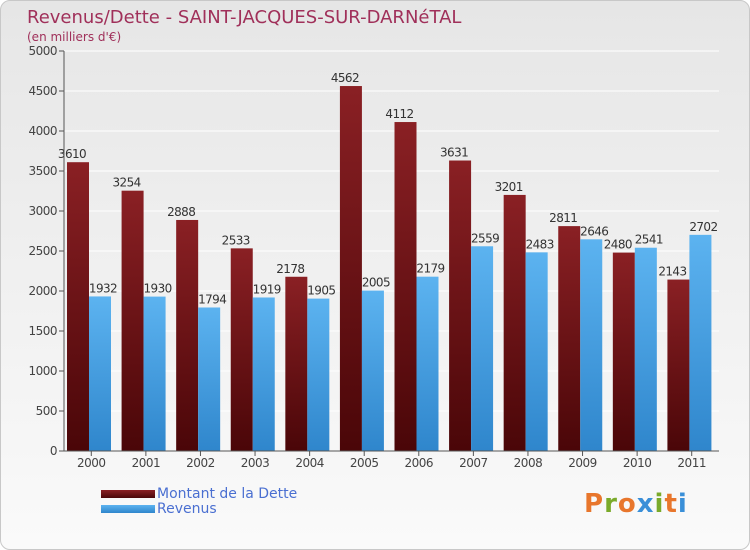  Describe the element at coordinates (345, 78) in the screenshot. I see `data-label-dette: 4562` at that location.